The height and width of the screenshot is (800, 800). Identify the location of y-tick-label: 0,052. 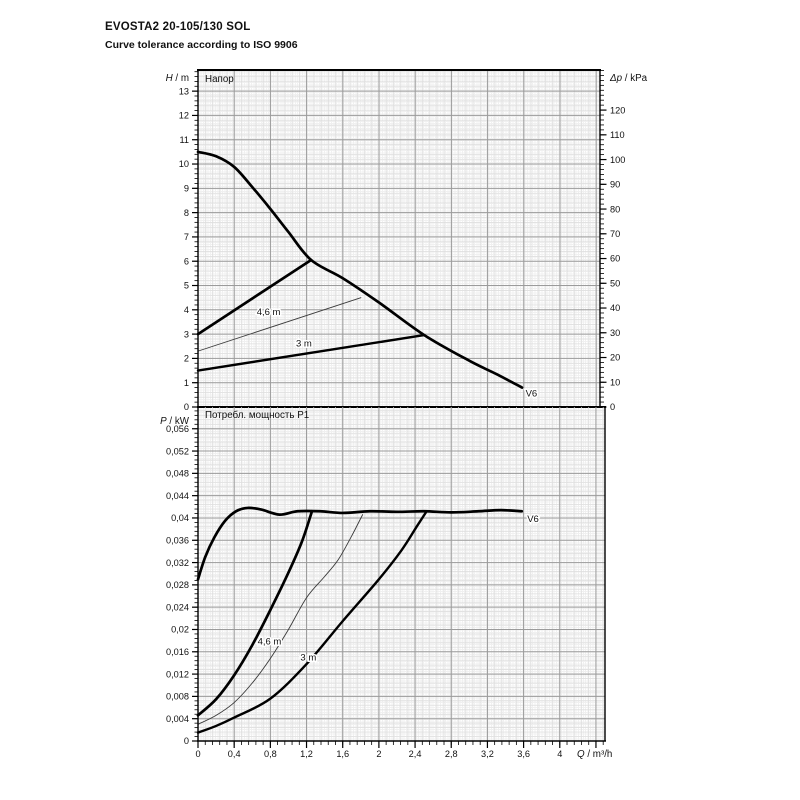
(177, 451).